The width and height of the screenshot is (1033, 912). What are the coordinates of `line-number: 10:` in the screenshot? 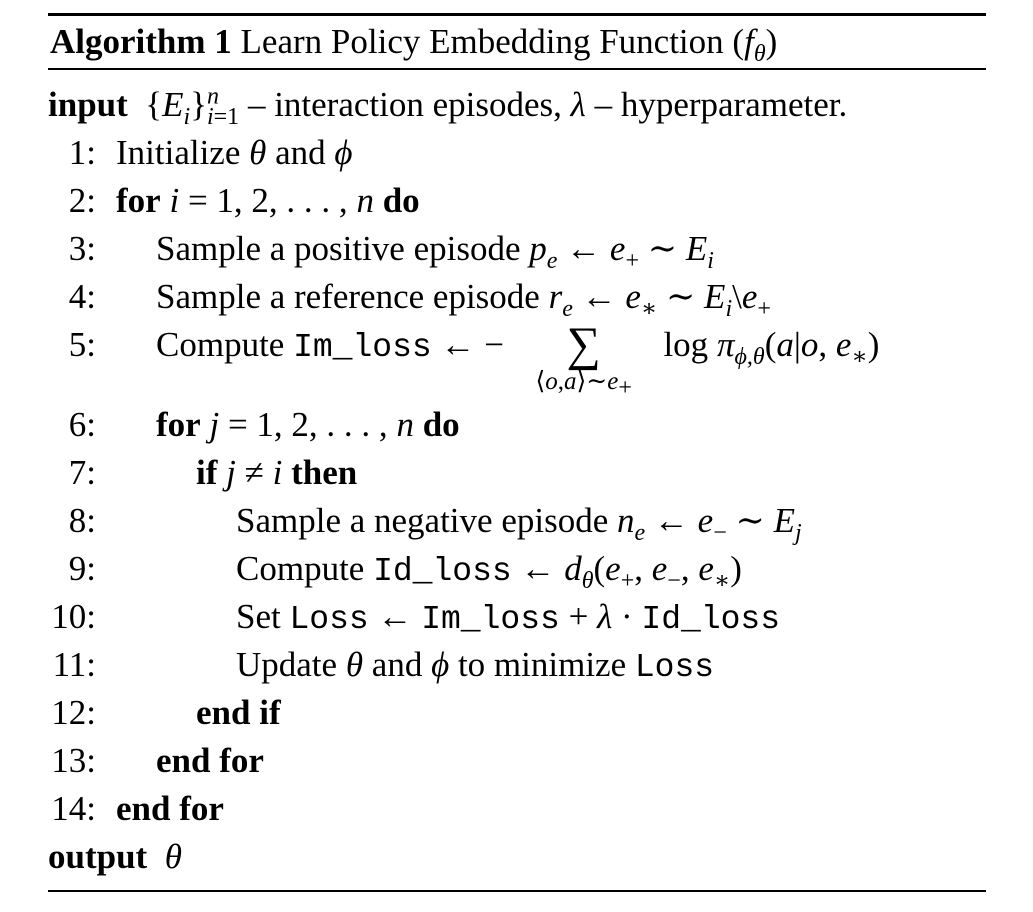 It's located at (73, 616).